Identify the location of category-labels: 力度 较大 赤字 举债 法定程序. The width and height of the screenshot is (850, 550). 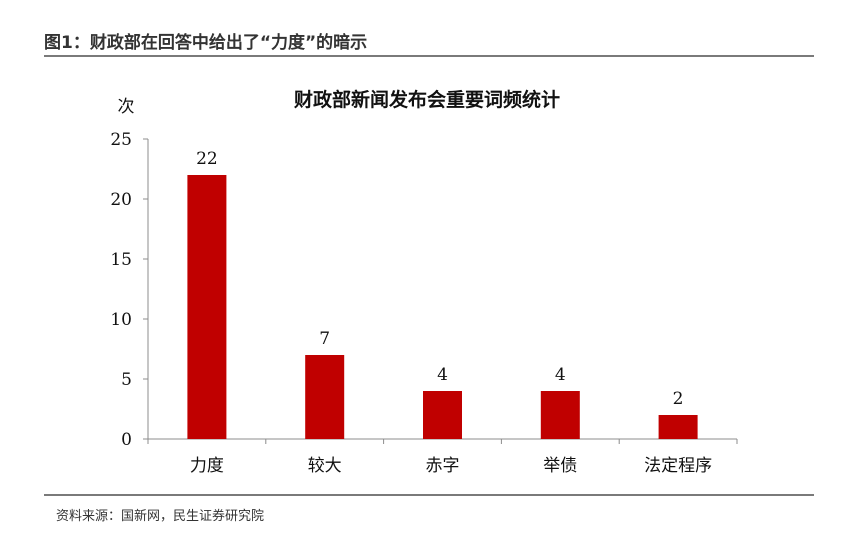
(451, 466).